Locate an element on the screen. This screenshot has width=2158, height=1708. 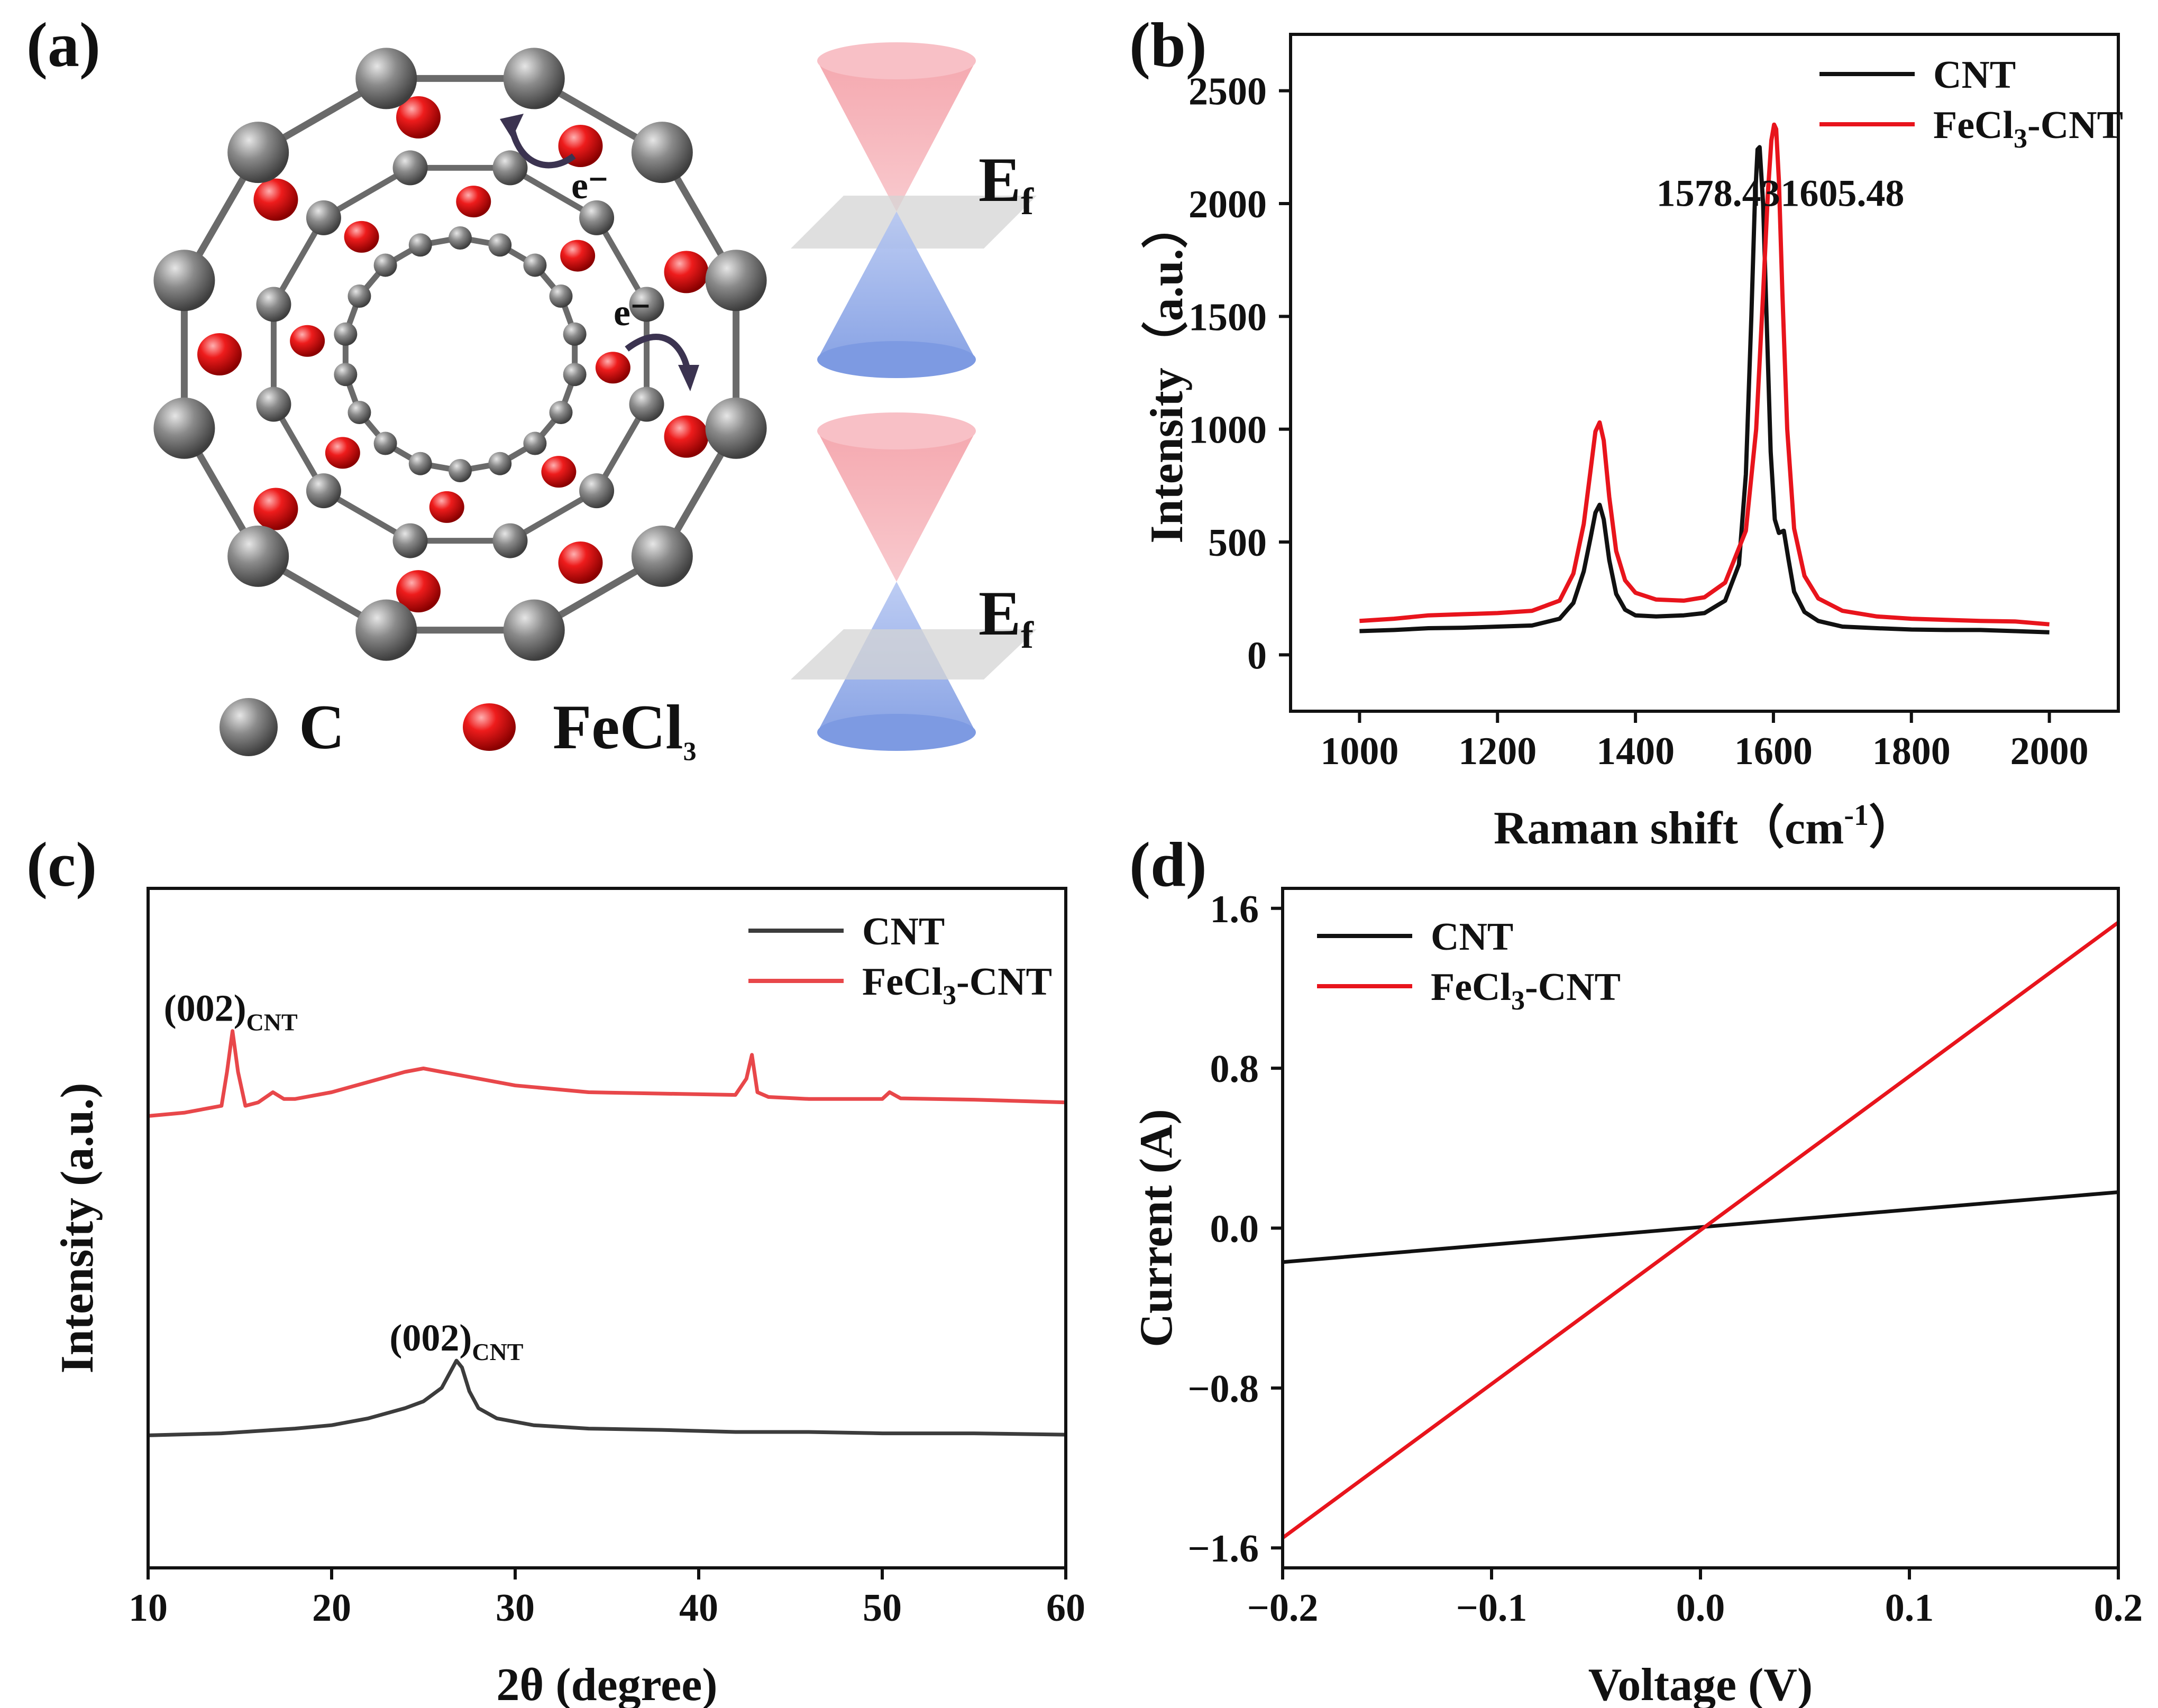
electron-label-inner: e⁻ is located at coordinates (632, 312).